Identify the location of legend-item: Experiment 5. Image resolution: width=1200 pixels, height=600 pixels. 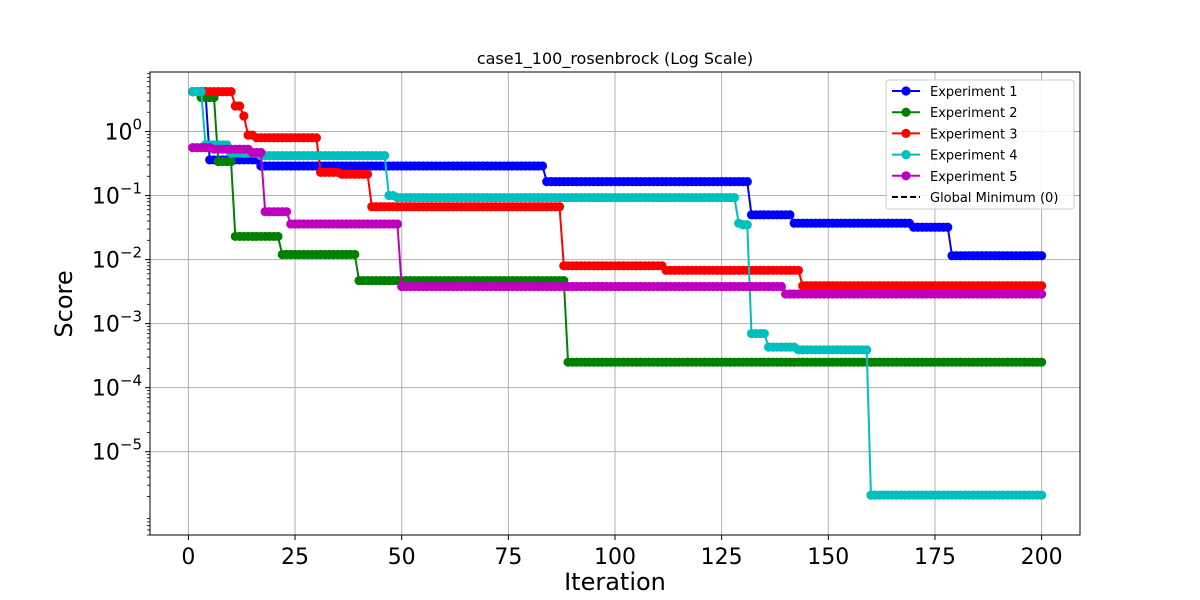
(955, 177).